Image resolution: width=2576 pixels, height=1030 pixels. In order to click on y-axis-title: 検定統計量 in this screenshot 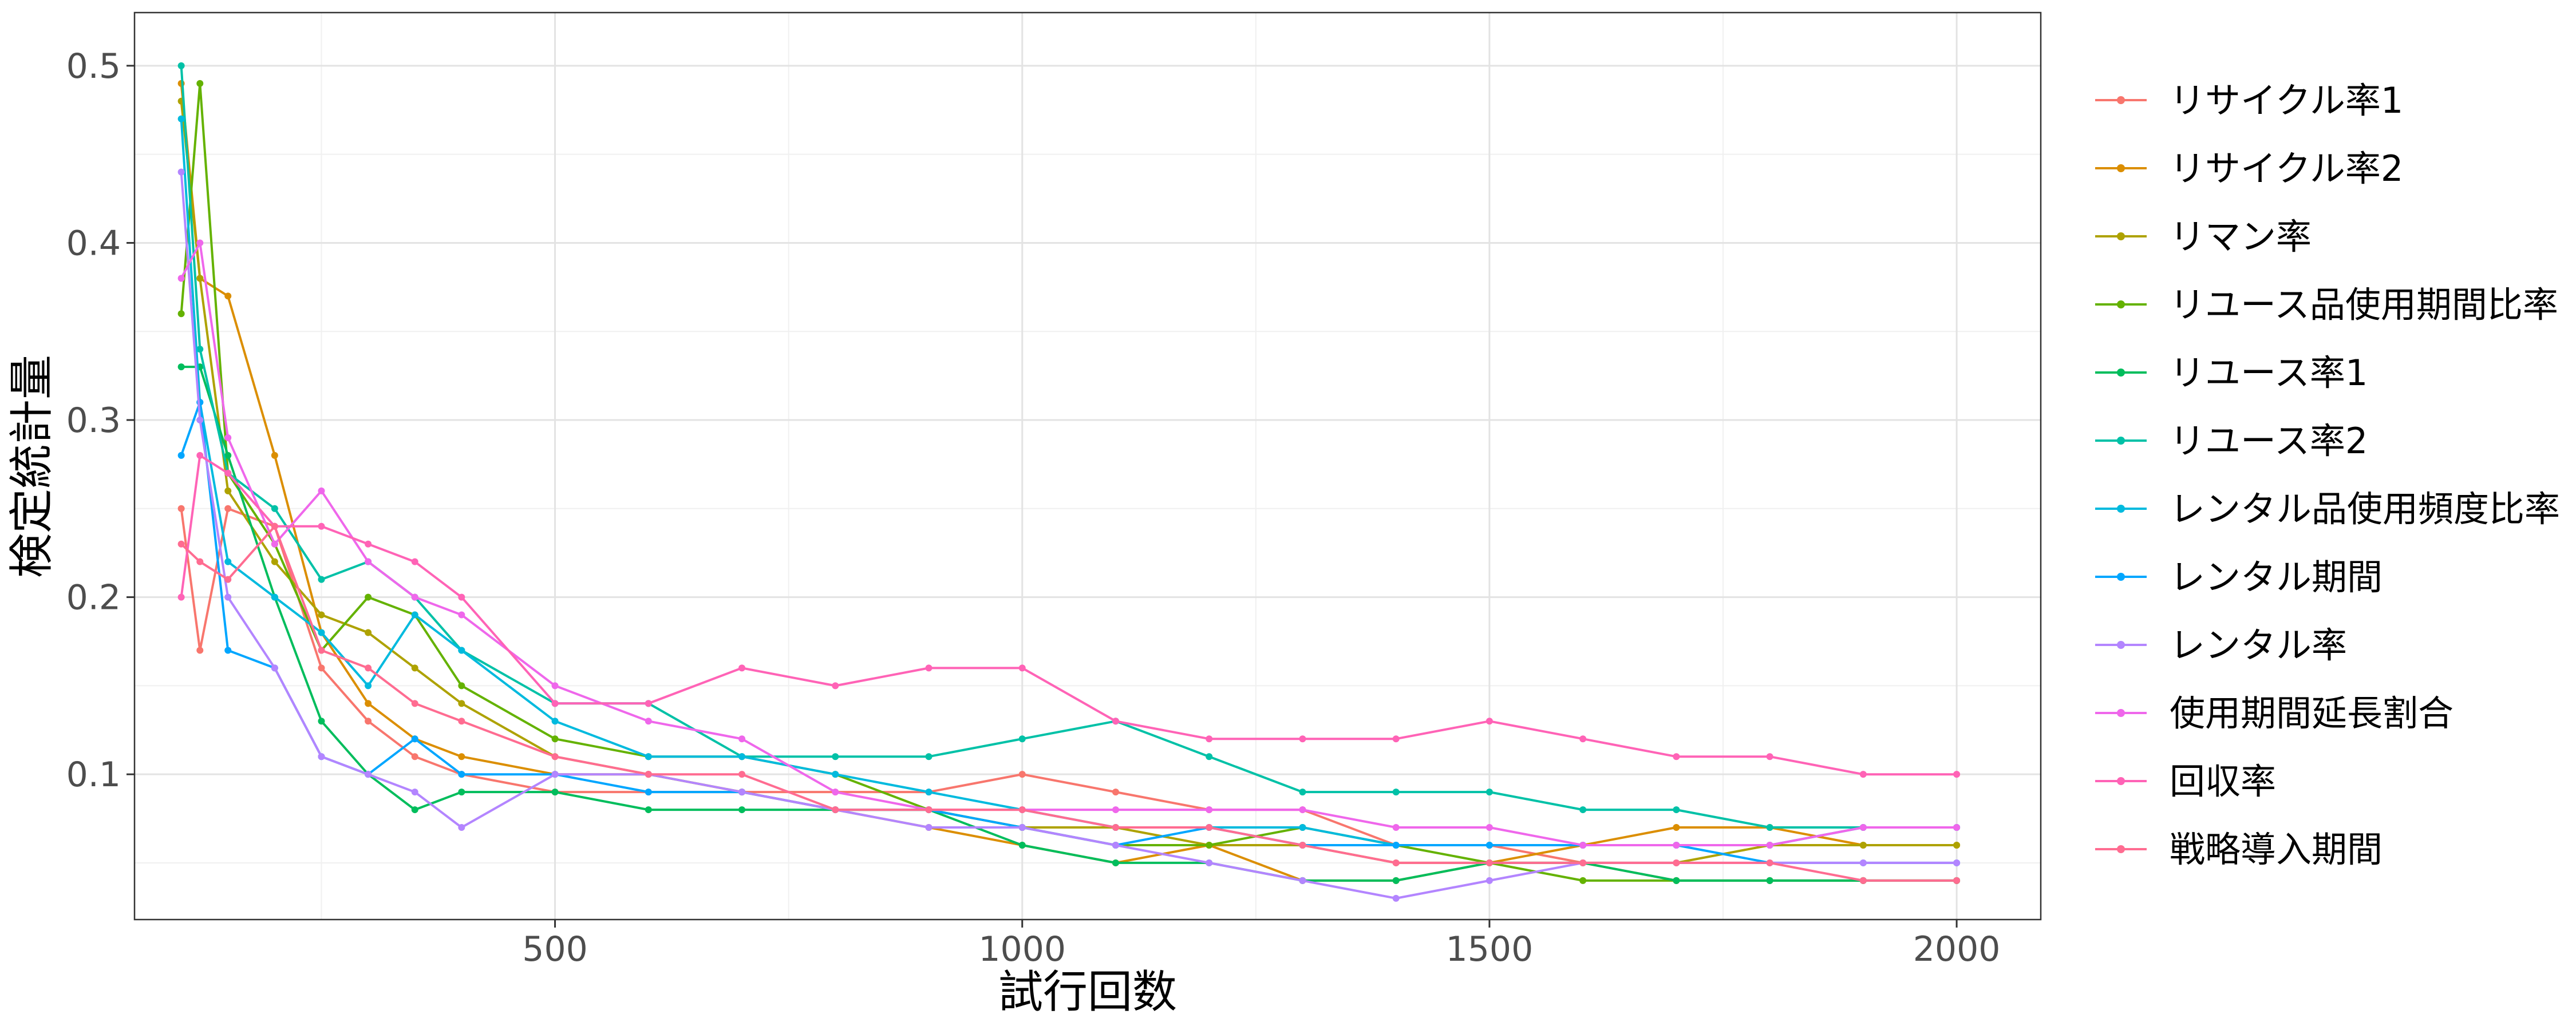, I will do `click(32, 466)`.